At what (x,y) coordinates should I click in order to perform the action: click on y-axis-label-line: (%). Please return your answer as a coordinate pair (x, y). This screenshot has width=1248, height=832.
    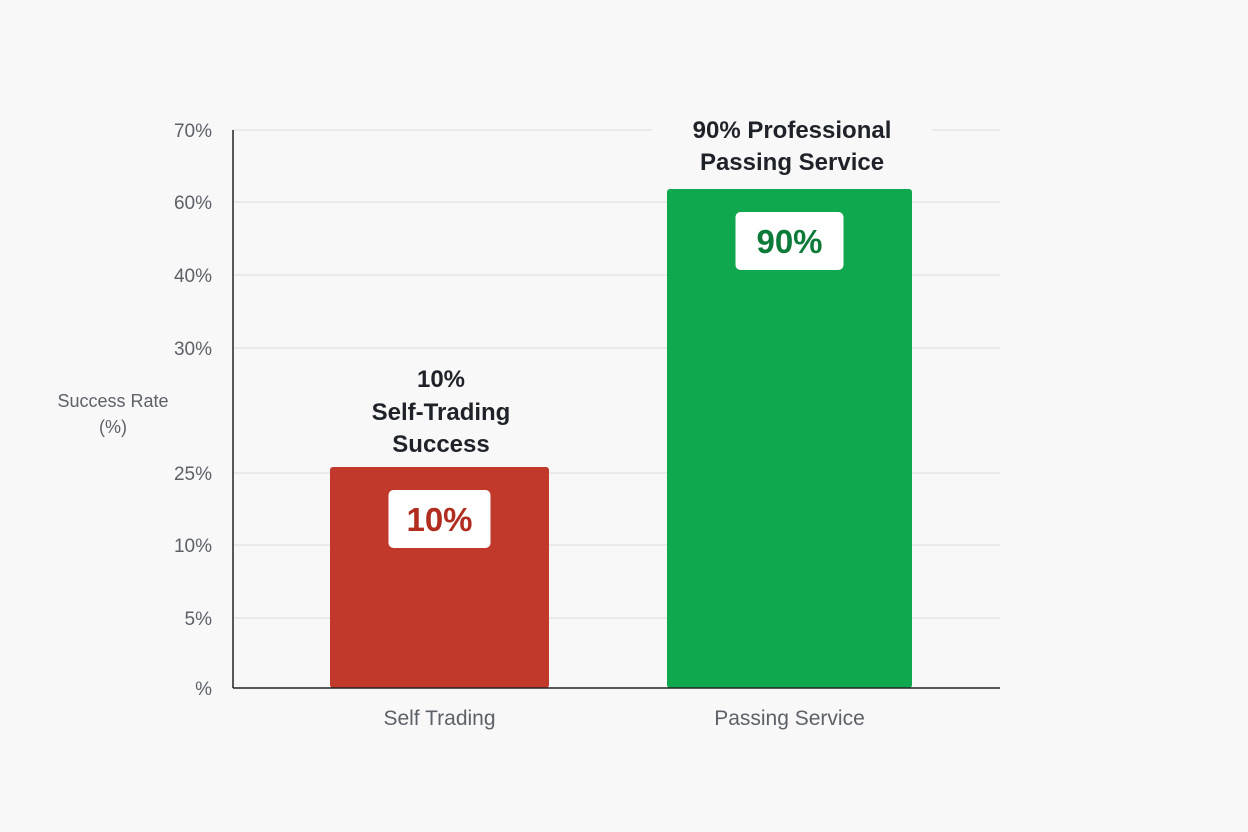
    Looking at the image, I should click on (113, 427).